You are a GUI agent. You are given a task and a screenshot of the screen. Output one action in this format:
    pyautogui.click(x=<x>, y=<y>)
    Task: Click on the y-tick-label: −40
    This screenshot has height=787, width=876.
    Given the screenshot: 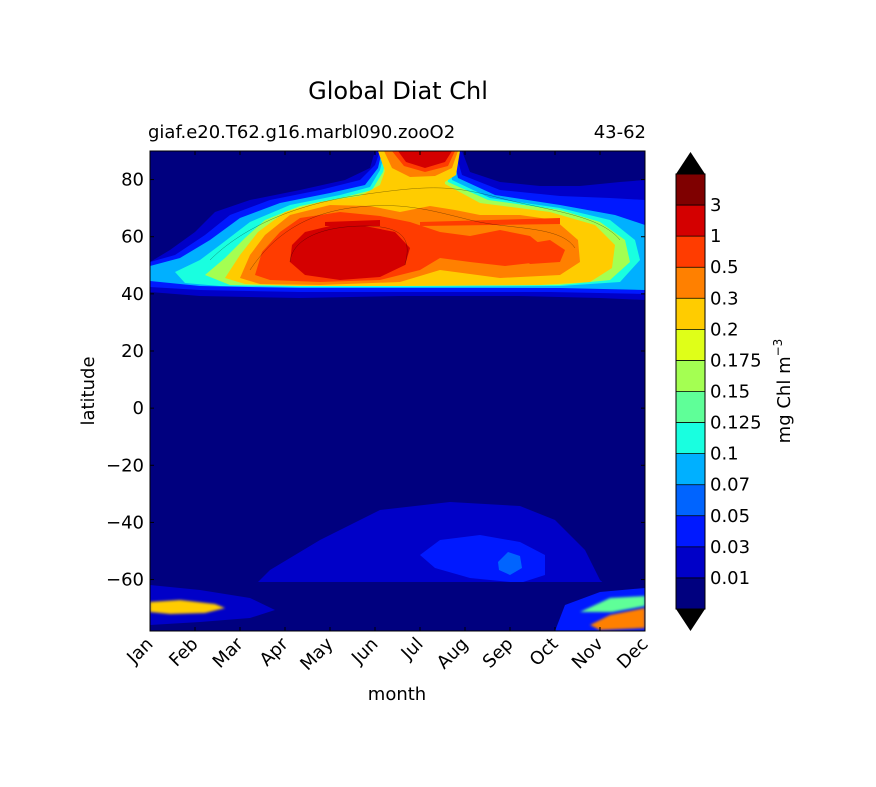 What is the action you would take?
    pyautogui.click(x=125, y=522)
    